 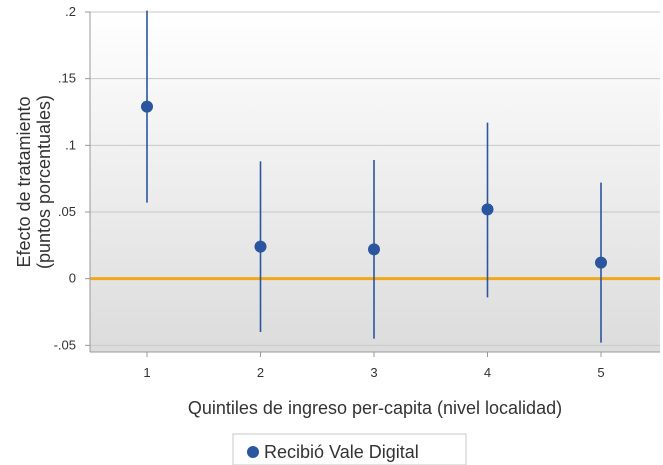 What do you see at coordinates (67, 211) in the screenshot?
I see `y-tick-label: .05` at bounding box center [67, 211].